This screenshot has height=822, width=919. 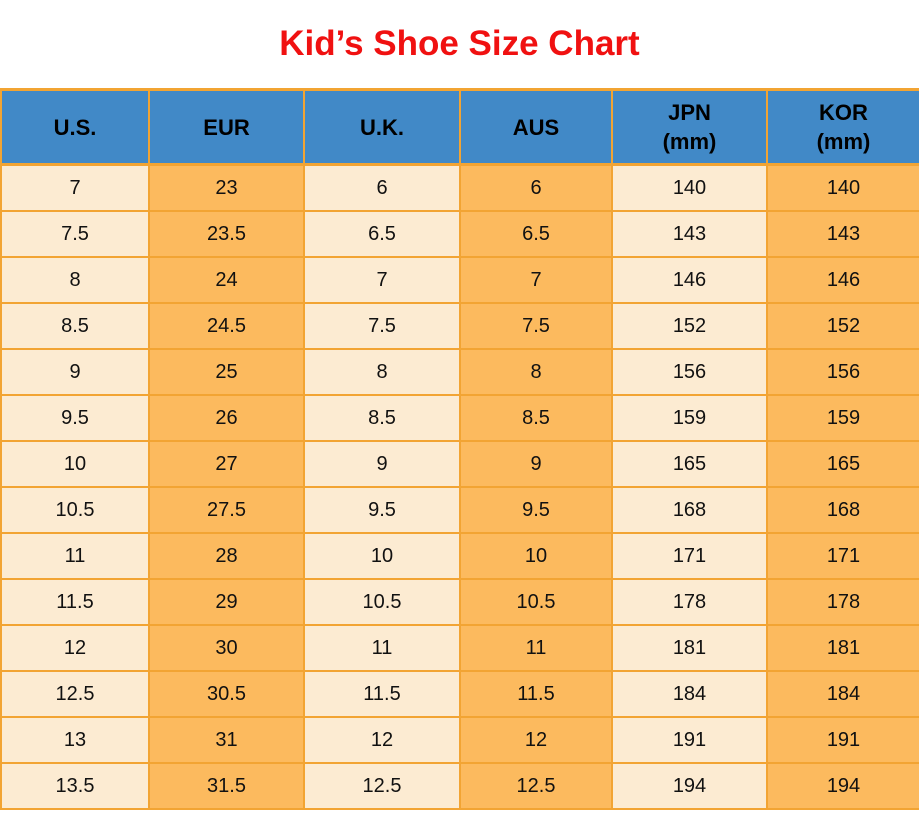 I want to click on page-title: Kid’s Shoe Size Chart, so click(x=459, y=43).